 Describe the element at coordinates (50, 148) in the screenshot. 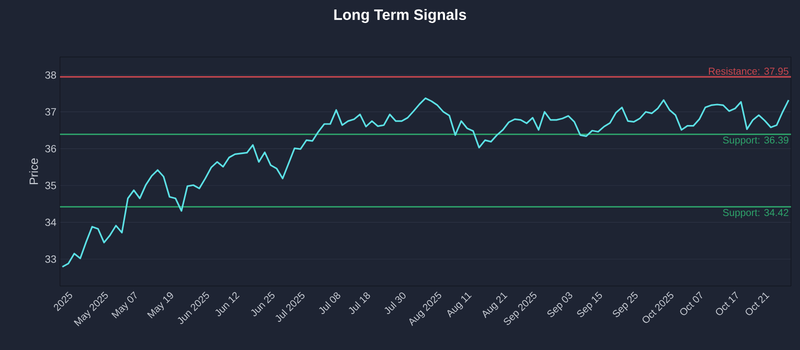

I see `y-tick-label: 36` at that location.